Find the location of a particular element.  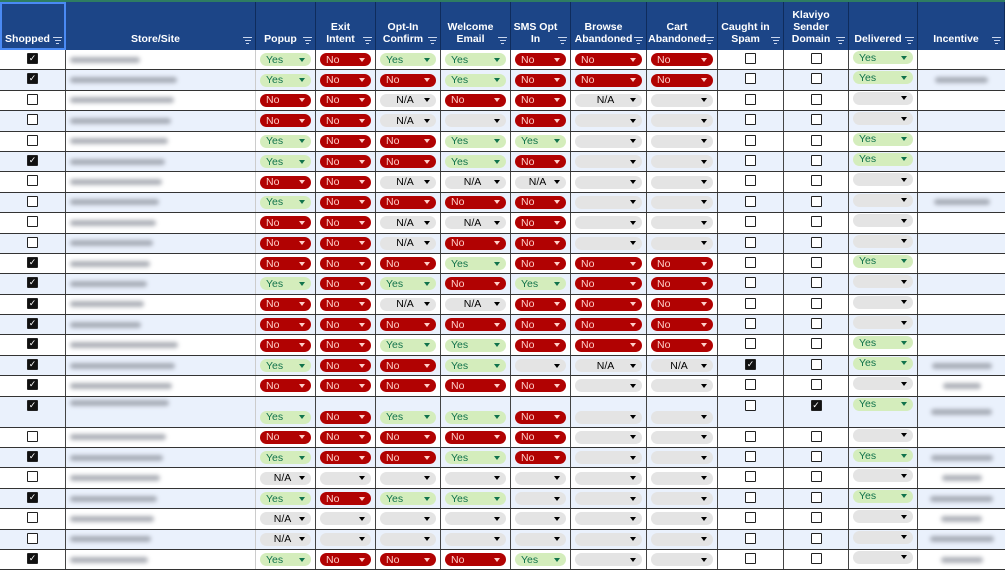

column-header-delivered: Delivered is located at coordinates (883, 26).